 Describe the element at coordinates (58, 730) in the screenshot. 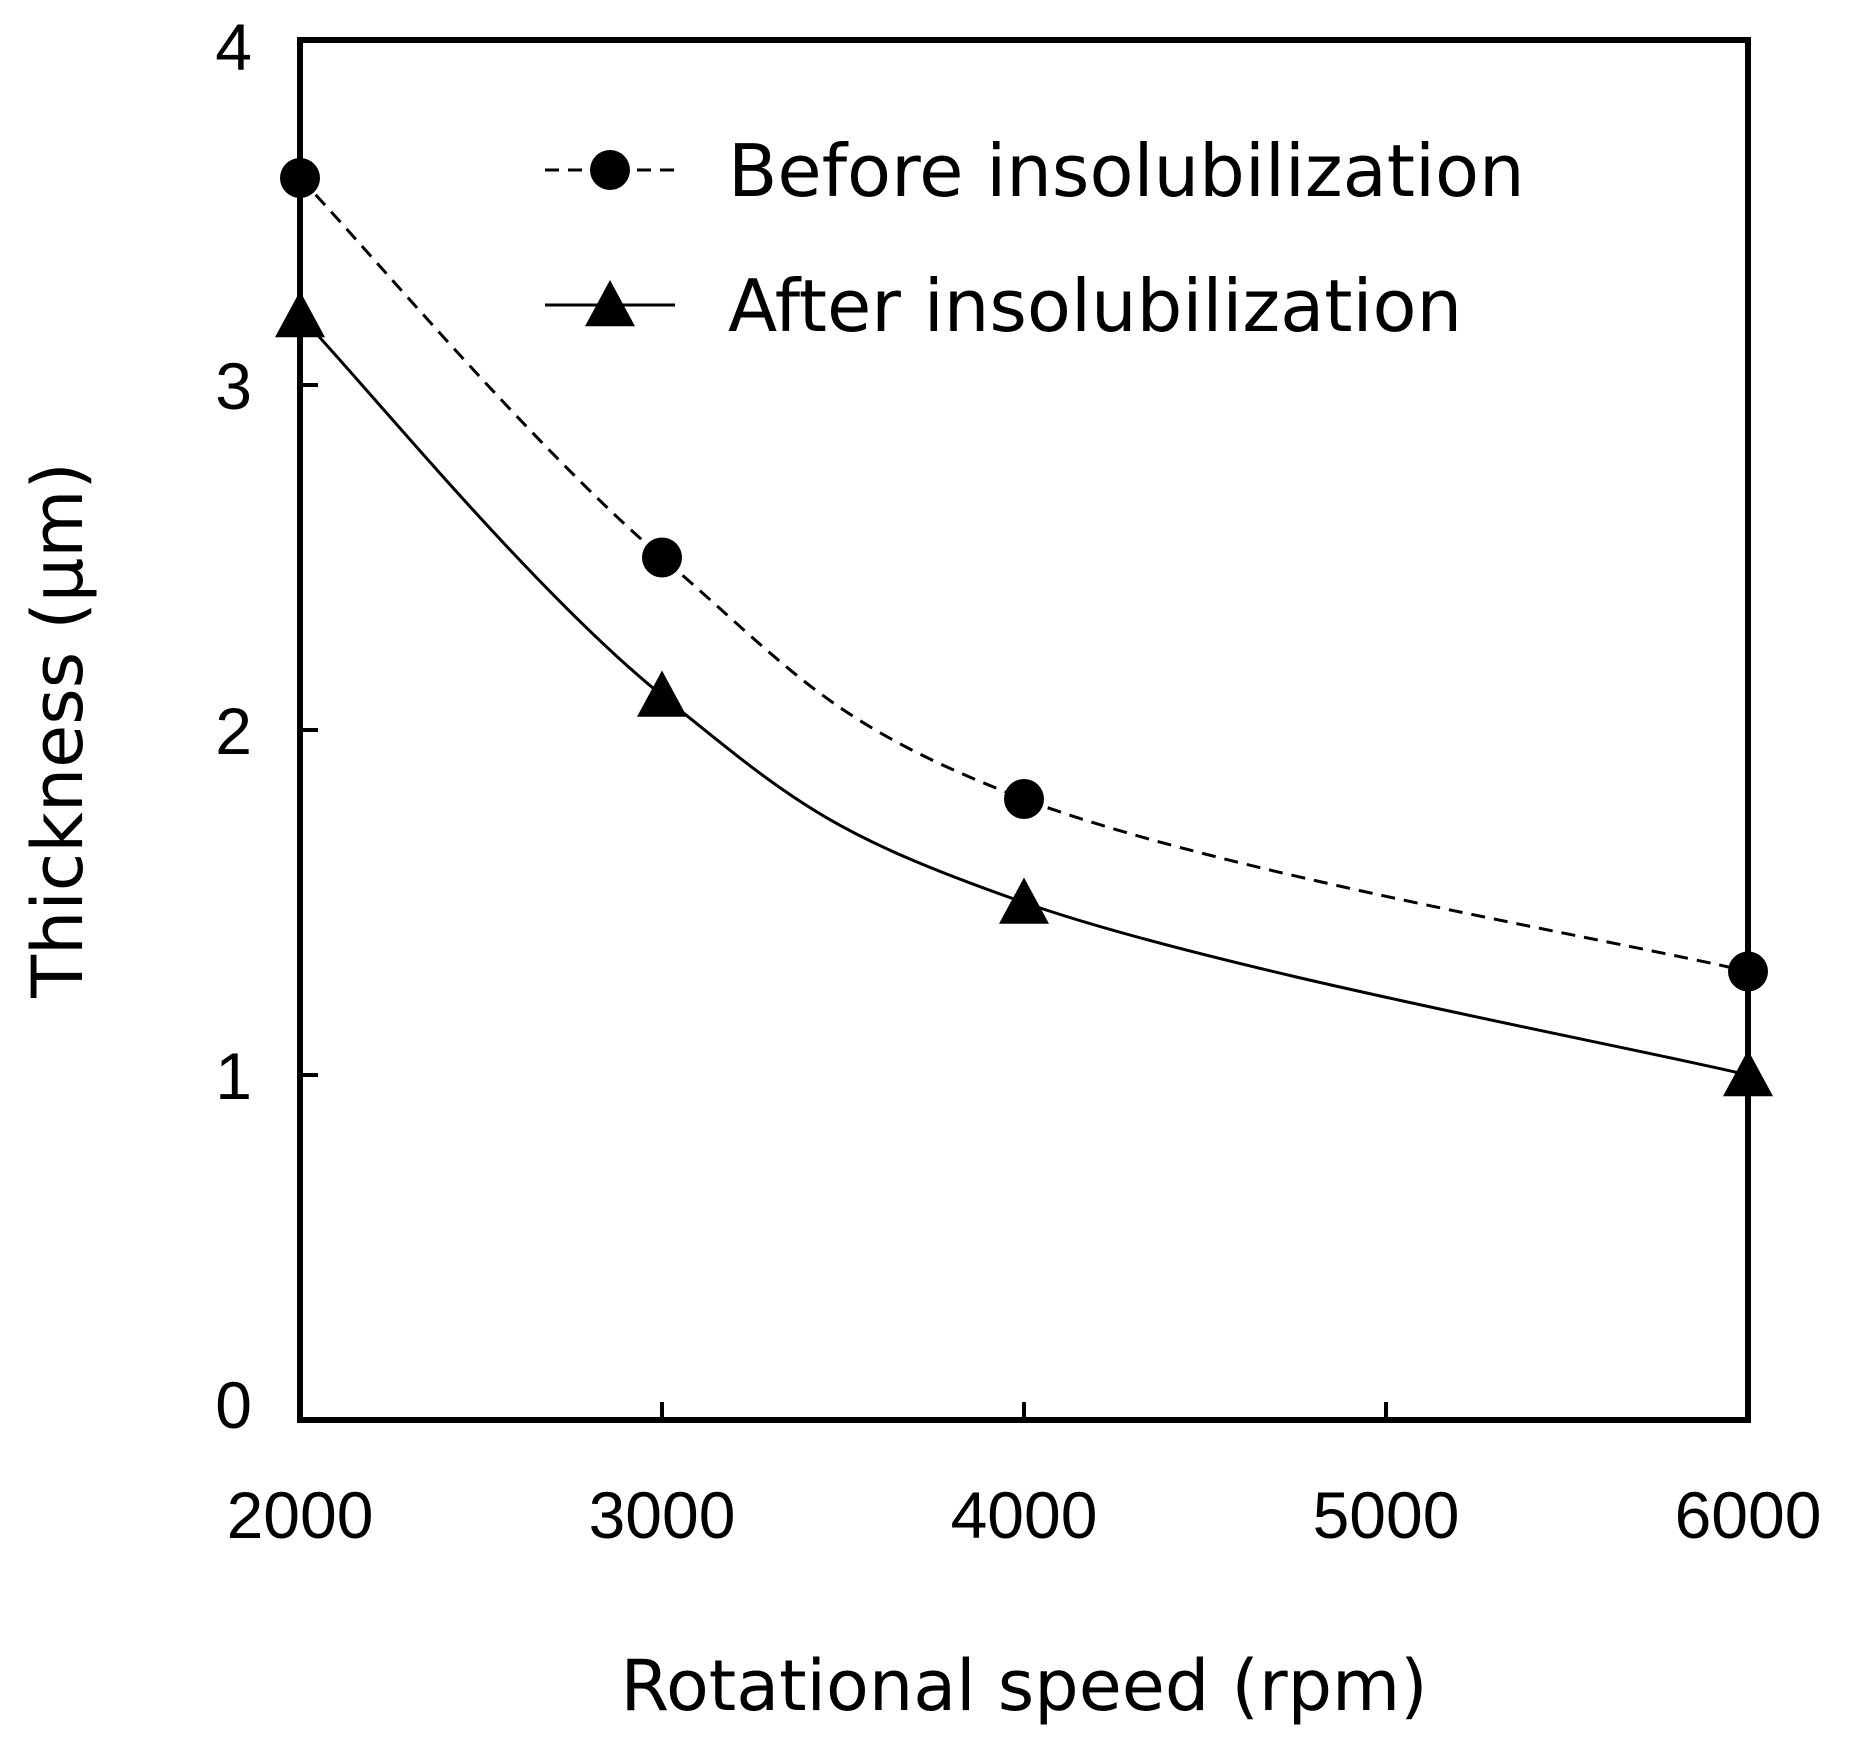

I see `y-axis-label: Thickness (μm)` at that location.